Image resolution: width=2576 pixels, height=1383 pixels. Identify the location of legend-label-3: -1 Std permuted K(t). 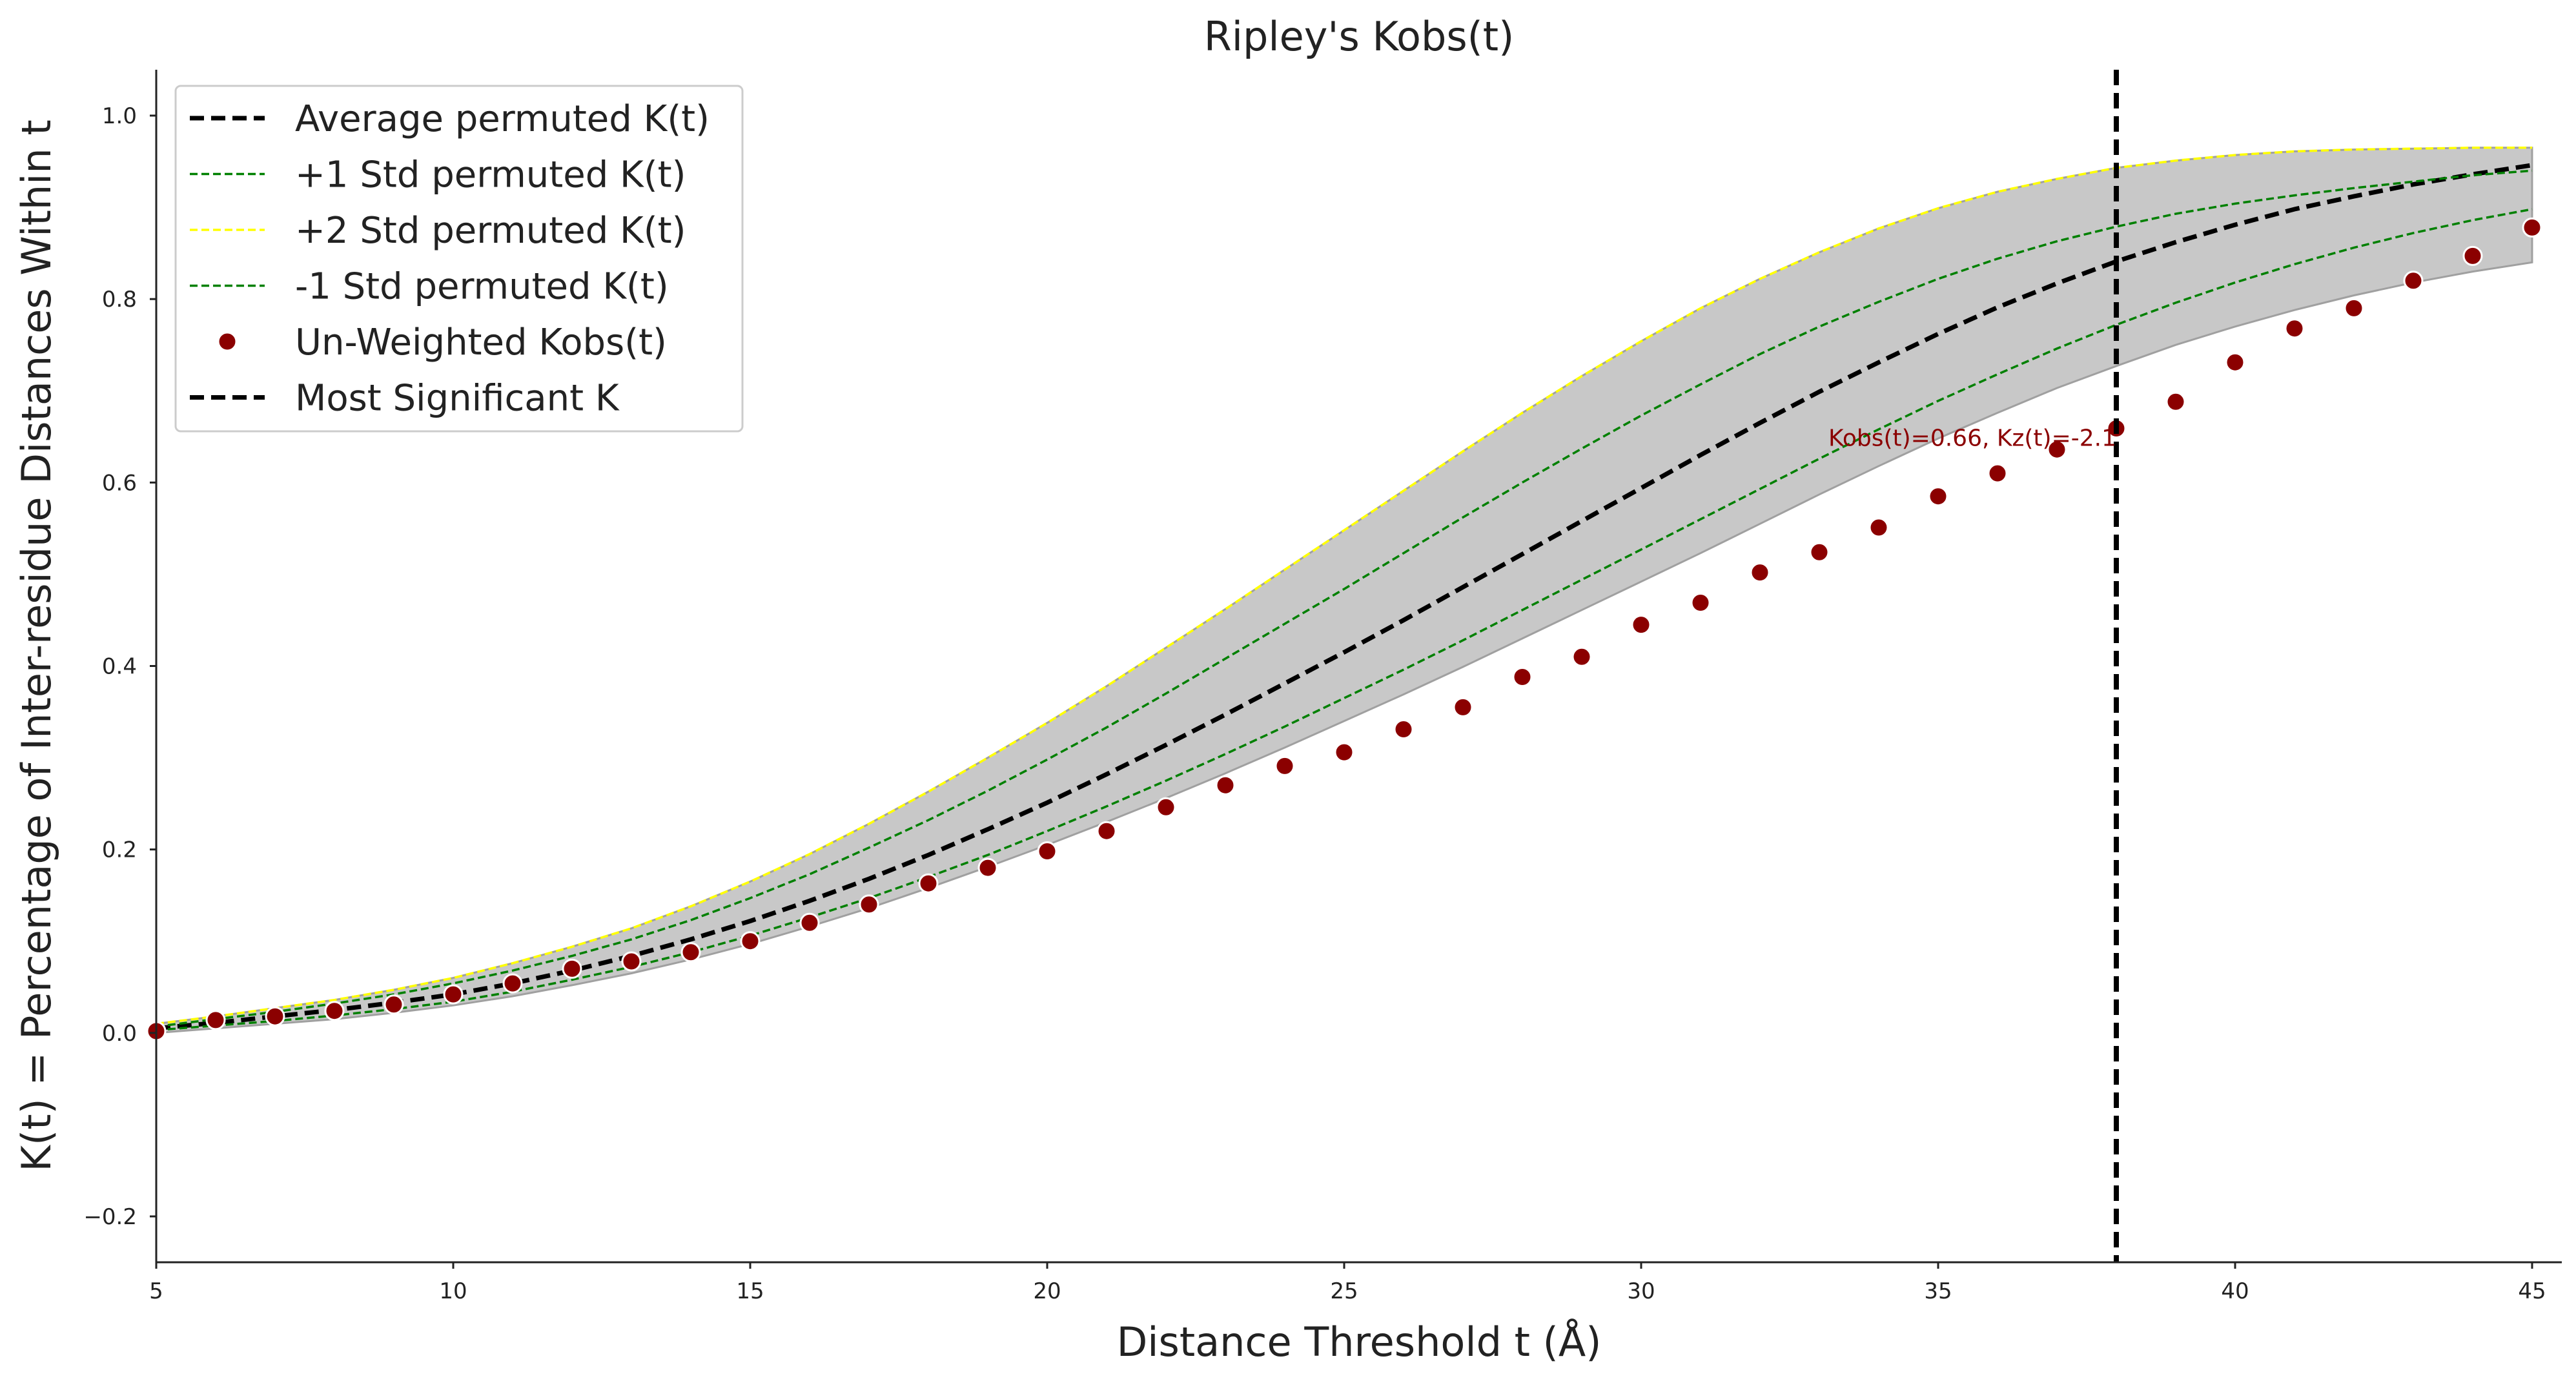
(482, 287).